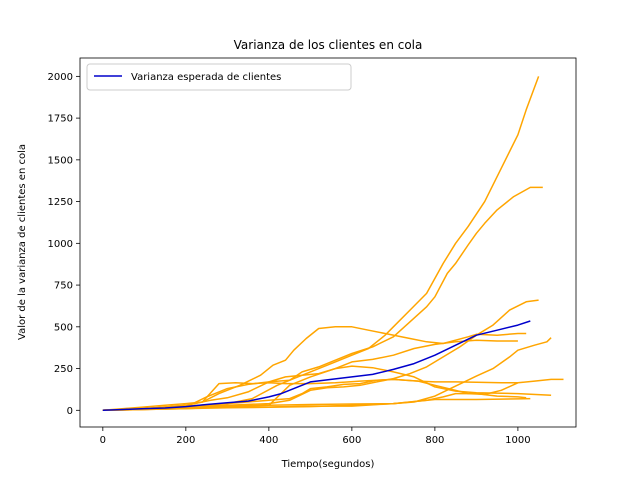  What do you see at coordinates (328, 45) in the screenshot?
I see `chart-title: Varianza de los clientes en cola` at bounding box center [328, 45].